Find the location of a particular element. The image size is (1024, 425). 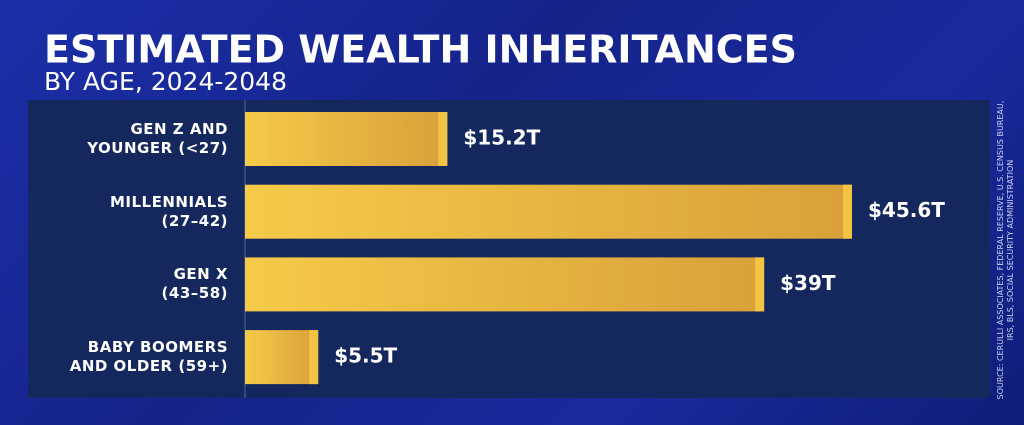

value-label: $5.5T is located at coordinates (365, 356).